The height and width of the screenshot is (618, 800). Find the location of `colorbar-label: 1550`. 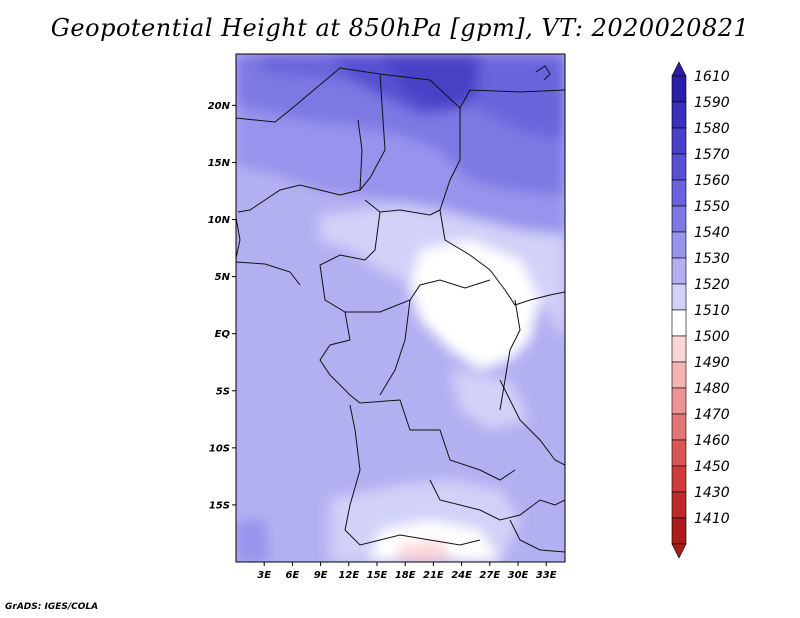

colorbar-label: 1550 is located at coordinates (712, 207).